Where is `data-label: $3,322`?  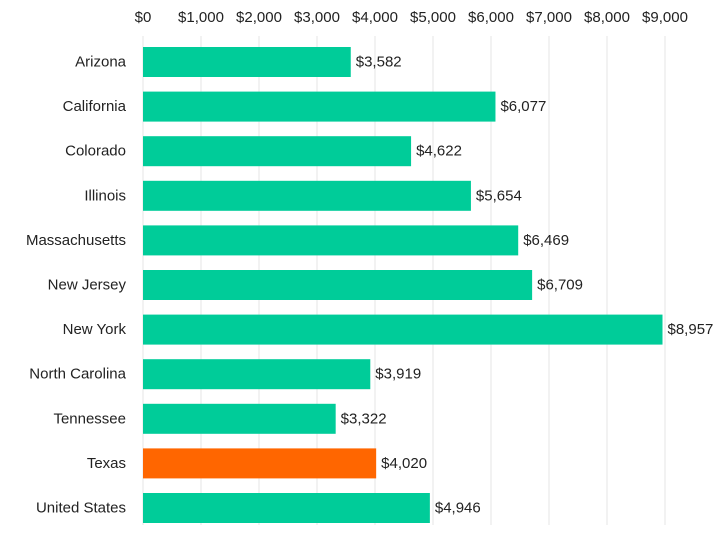 data-label: $3,322 is located at coordinates (364, 418).